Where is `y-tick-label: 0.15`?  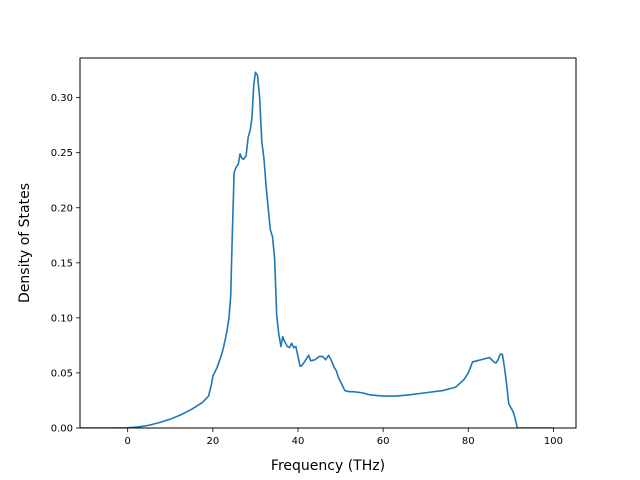 y-tick-label: 0.15 is located at coordinates (62, 263).